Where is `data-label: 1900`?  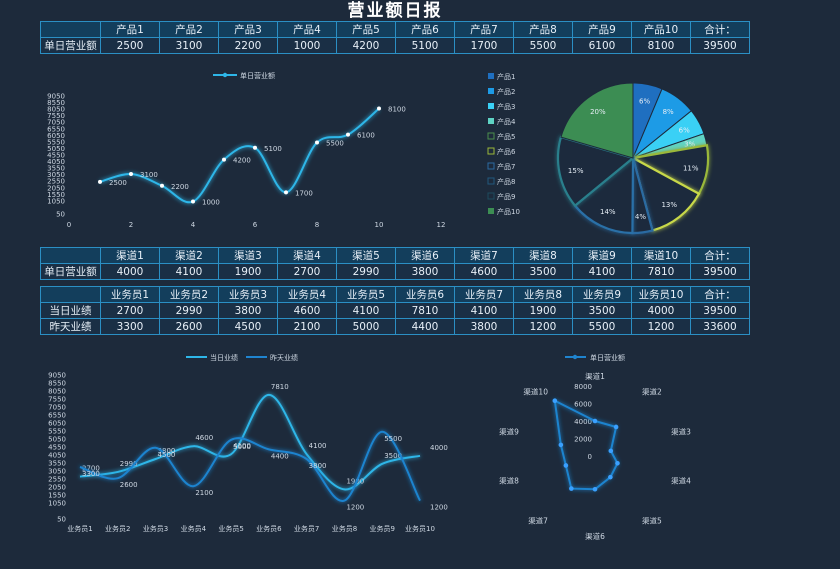 data-label: 1900 is located at coordinates (355, 481).